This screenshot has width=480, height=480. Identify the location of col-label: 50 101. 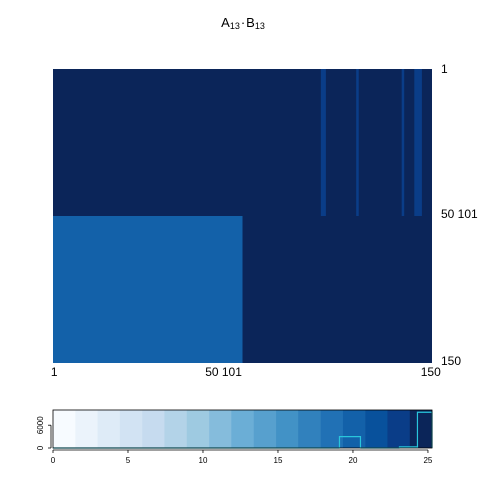
(223, 372).